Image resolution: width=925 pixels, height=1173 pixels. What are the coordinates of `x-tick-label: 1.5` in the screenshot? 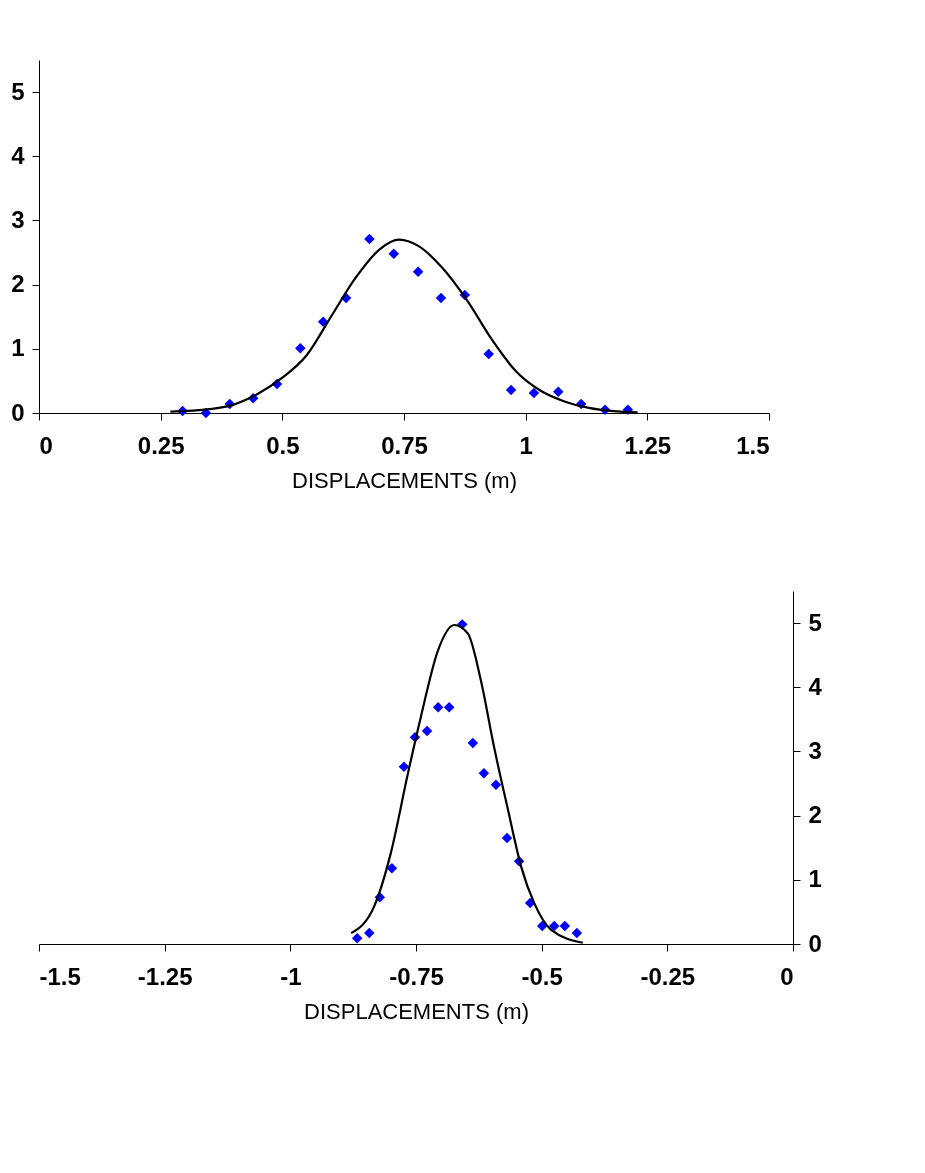 It's located at (753, 445).